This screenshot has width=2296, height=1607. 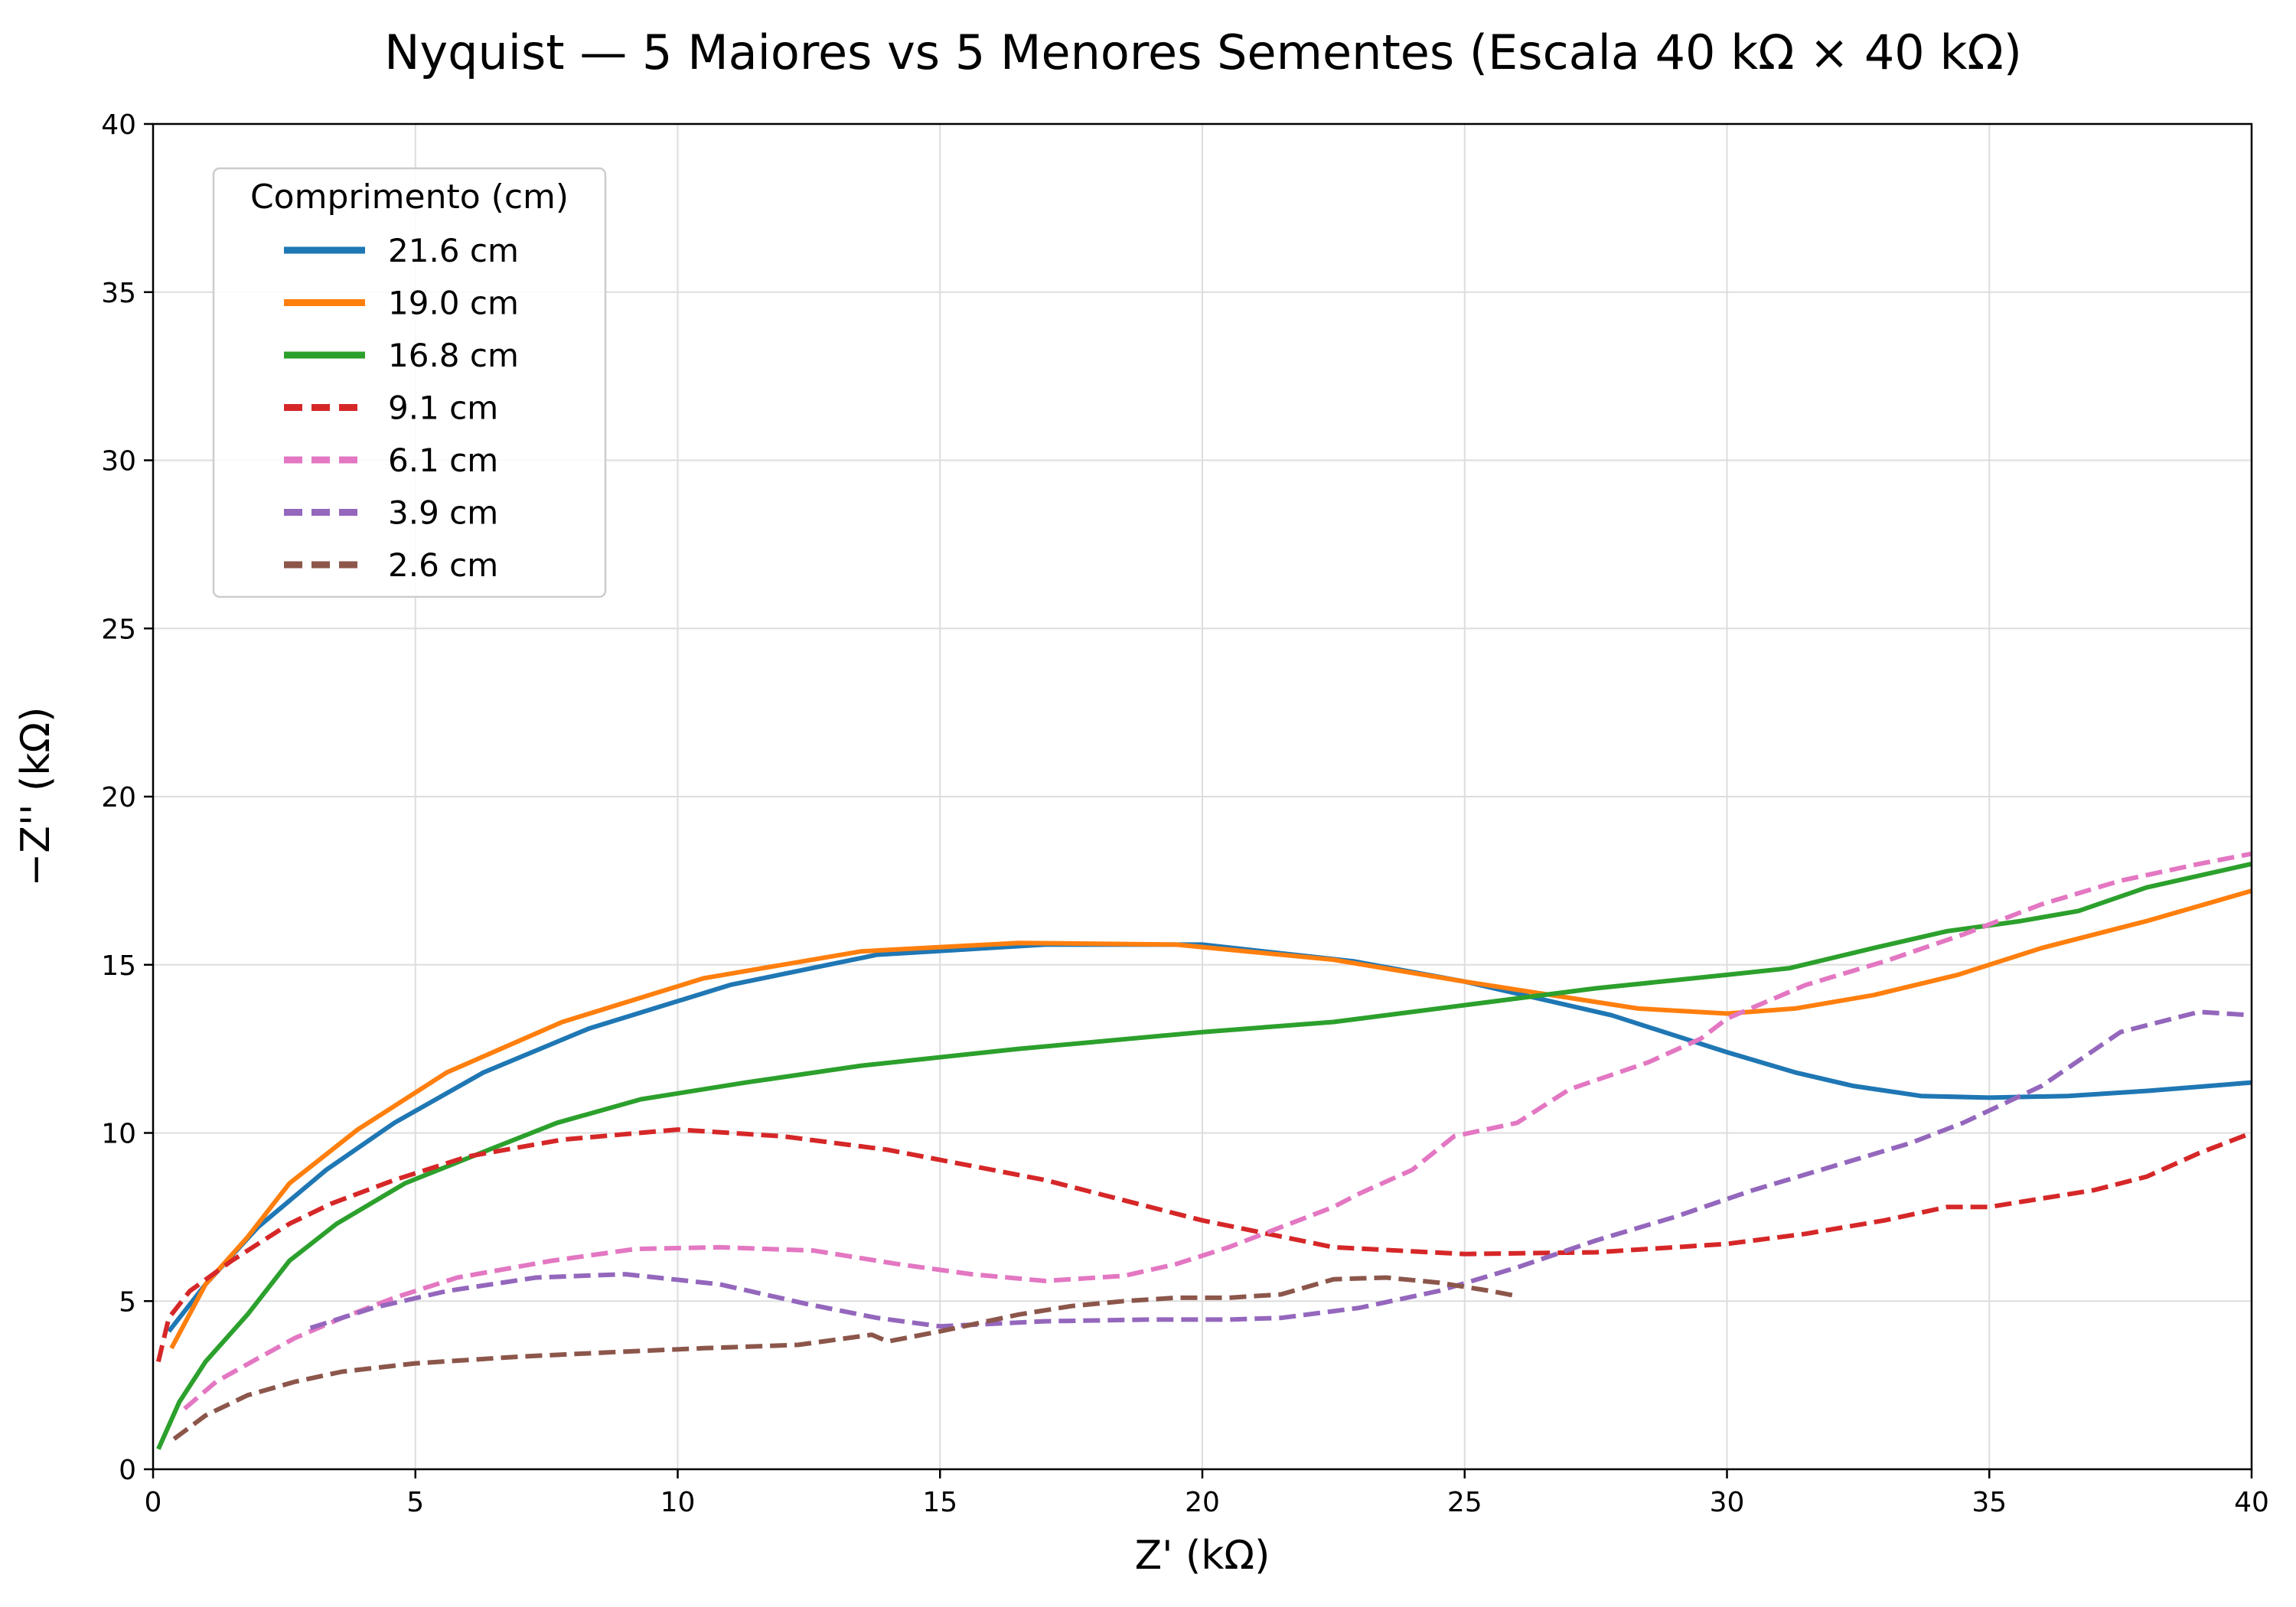 I want to click on legend-title: Comprimento (cm), so click(x=409, y=198).